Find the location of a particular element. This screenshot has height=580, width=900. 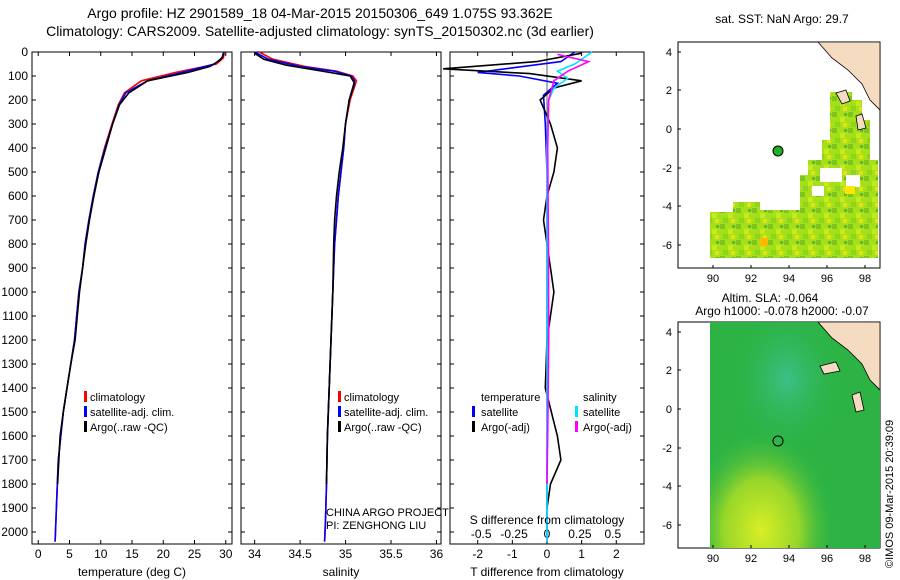

series-line-salinity-argo-adj is located at coordinates (569, 269).